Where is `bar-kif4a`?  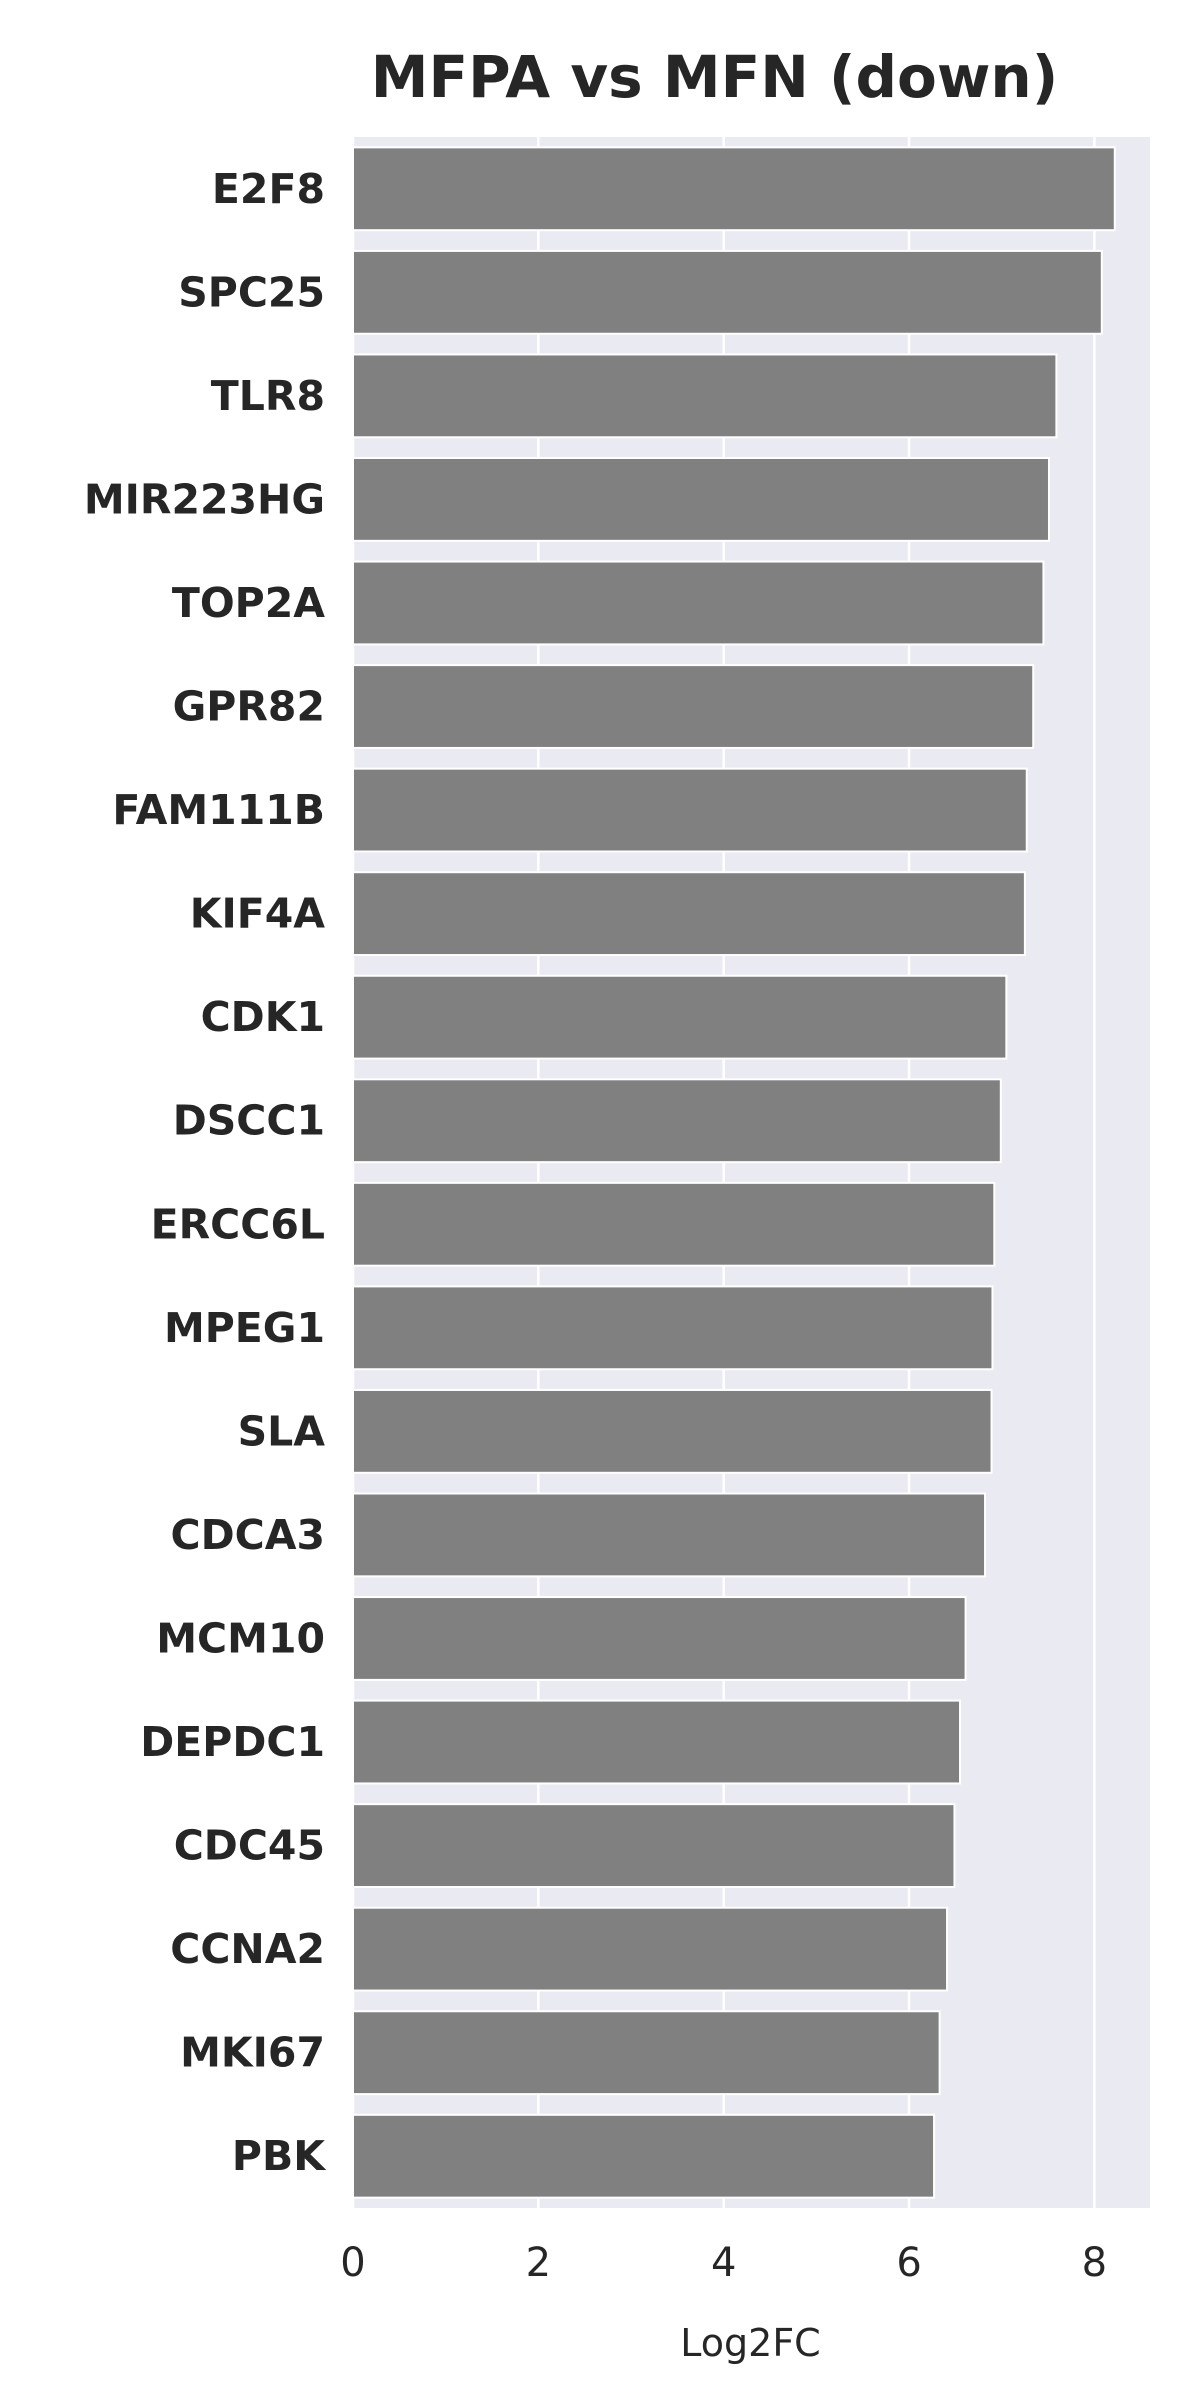 bar-kif4a is located at coordinates (689, 914).